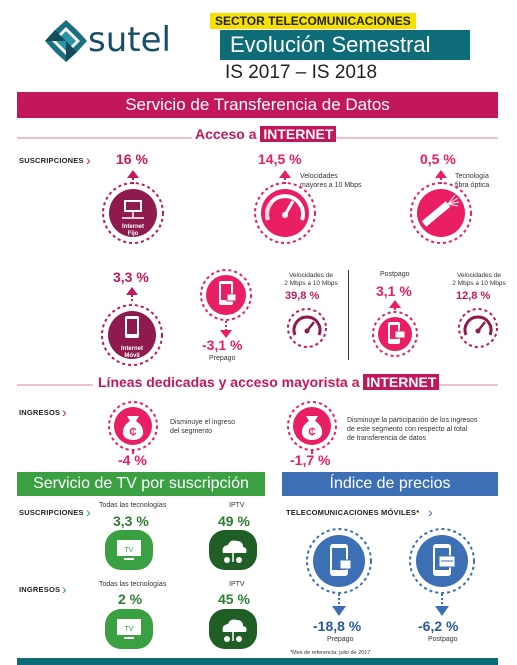  What do you see at coordinates (132, 356) in the screenshot?
I see `movil-label-2: Móvil` at bounding box center [132, 356].